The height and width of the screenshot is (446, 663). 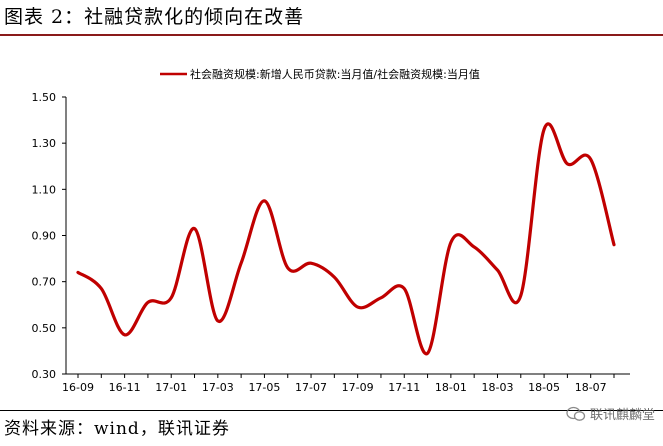 What do you see at coordinates (44, 97) in the screenshot?
I see `y-tick-label: 1.50` at bounding box center [44, 97].